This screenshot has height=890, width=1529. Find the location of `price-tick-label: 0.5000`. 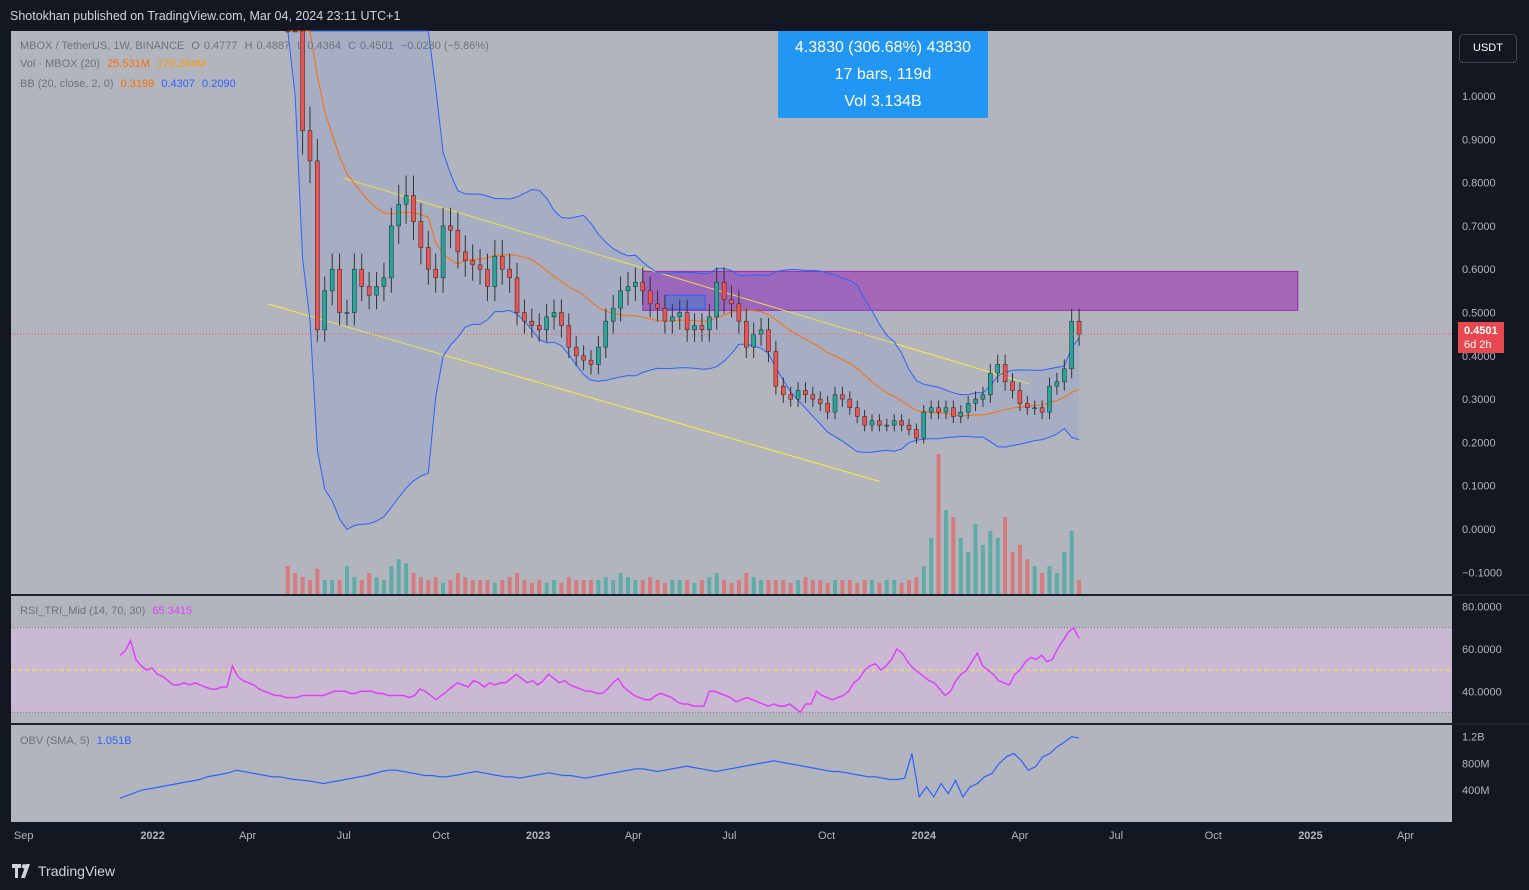

price-tick-label: 0.5000 is located at coordinates (1479, 314).